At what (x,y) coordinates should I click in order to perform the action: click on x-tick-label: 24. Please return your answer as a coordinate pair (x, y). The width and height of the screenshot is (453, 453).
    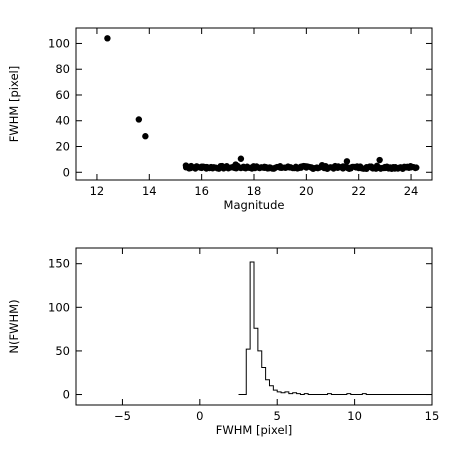
    Looking at the image, I should click on (411, 191).